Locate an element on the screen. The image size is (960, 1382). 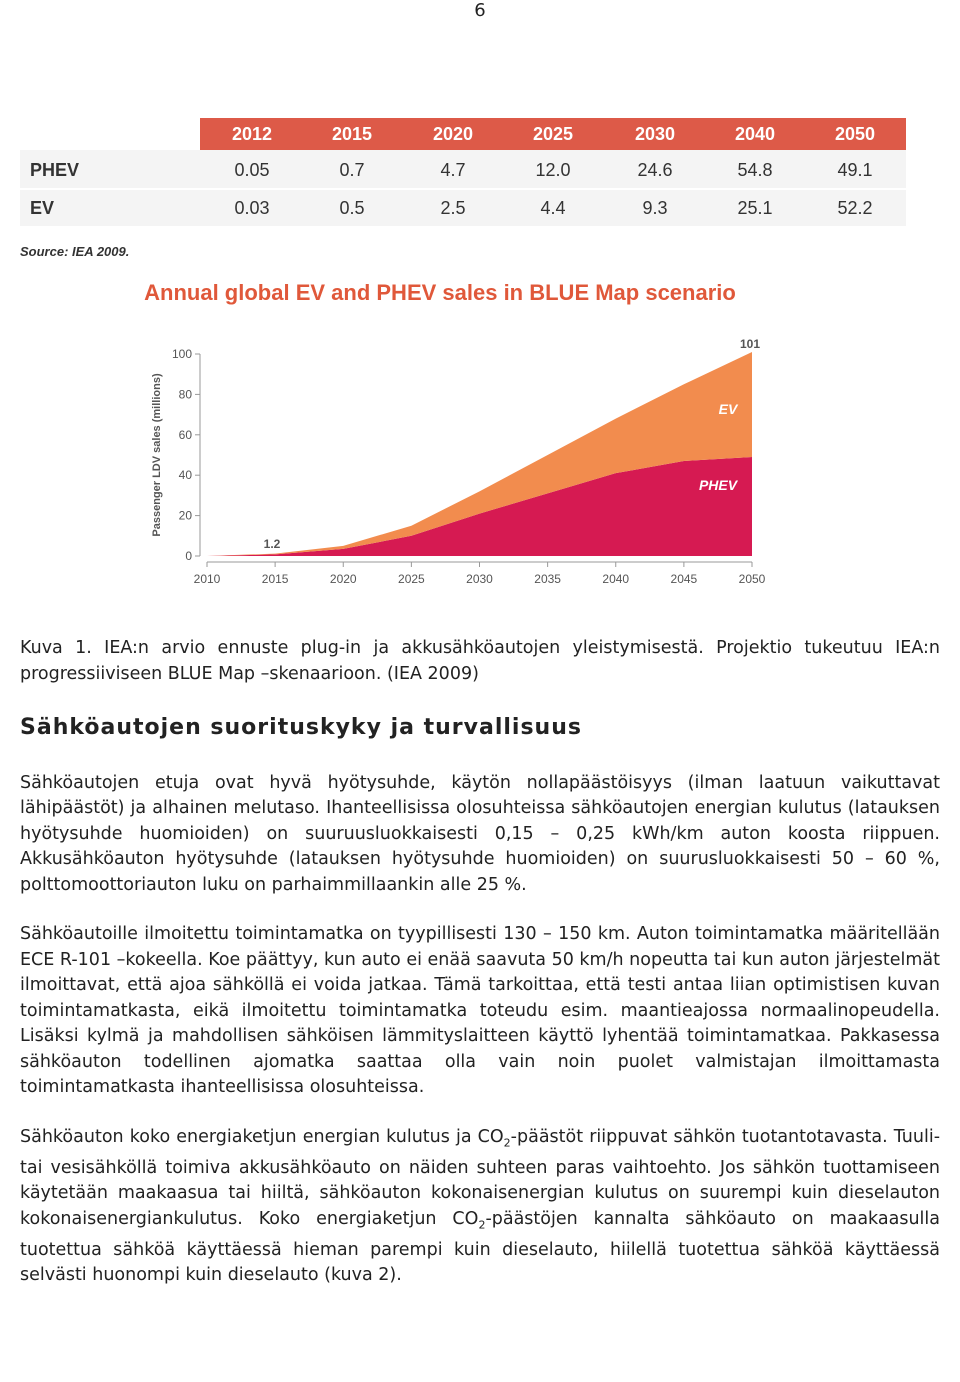
table-cell: 4.7 is located at coordinates (452, 170).